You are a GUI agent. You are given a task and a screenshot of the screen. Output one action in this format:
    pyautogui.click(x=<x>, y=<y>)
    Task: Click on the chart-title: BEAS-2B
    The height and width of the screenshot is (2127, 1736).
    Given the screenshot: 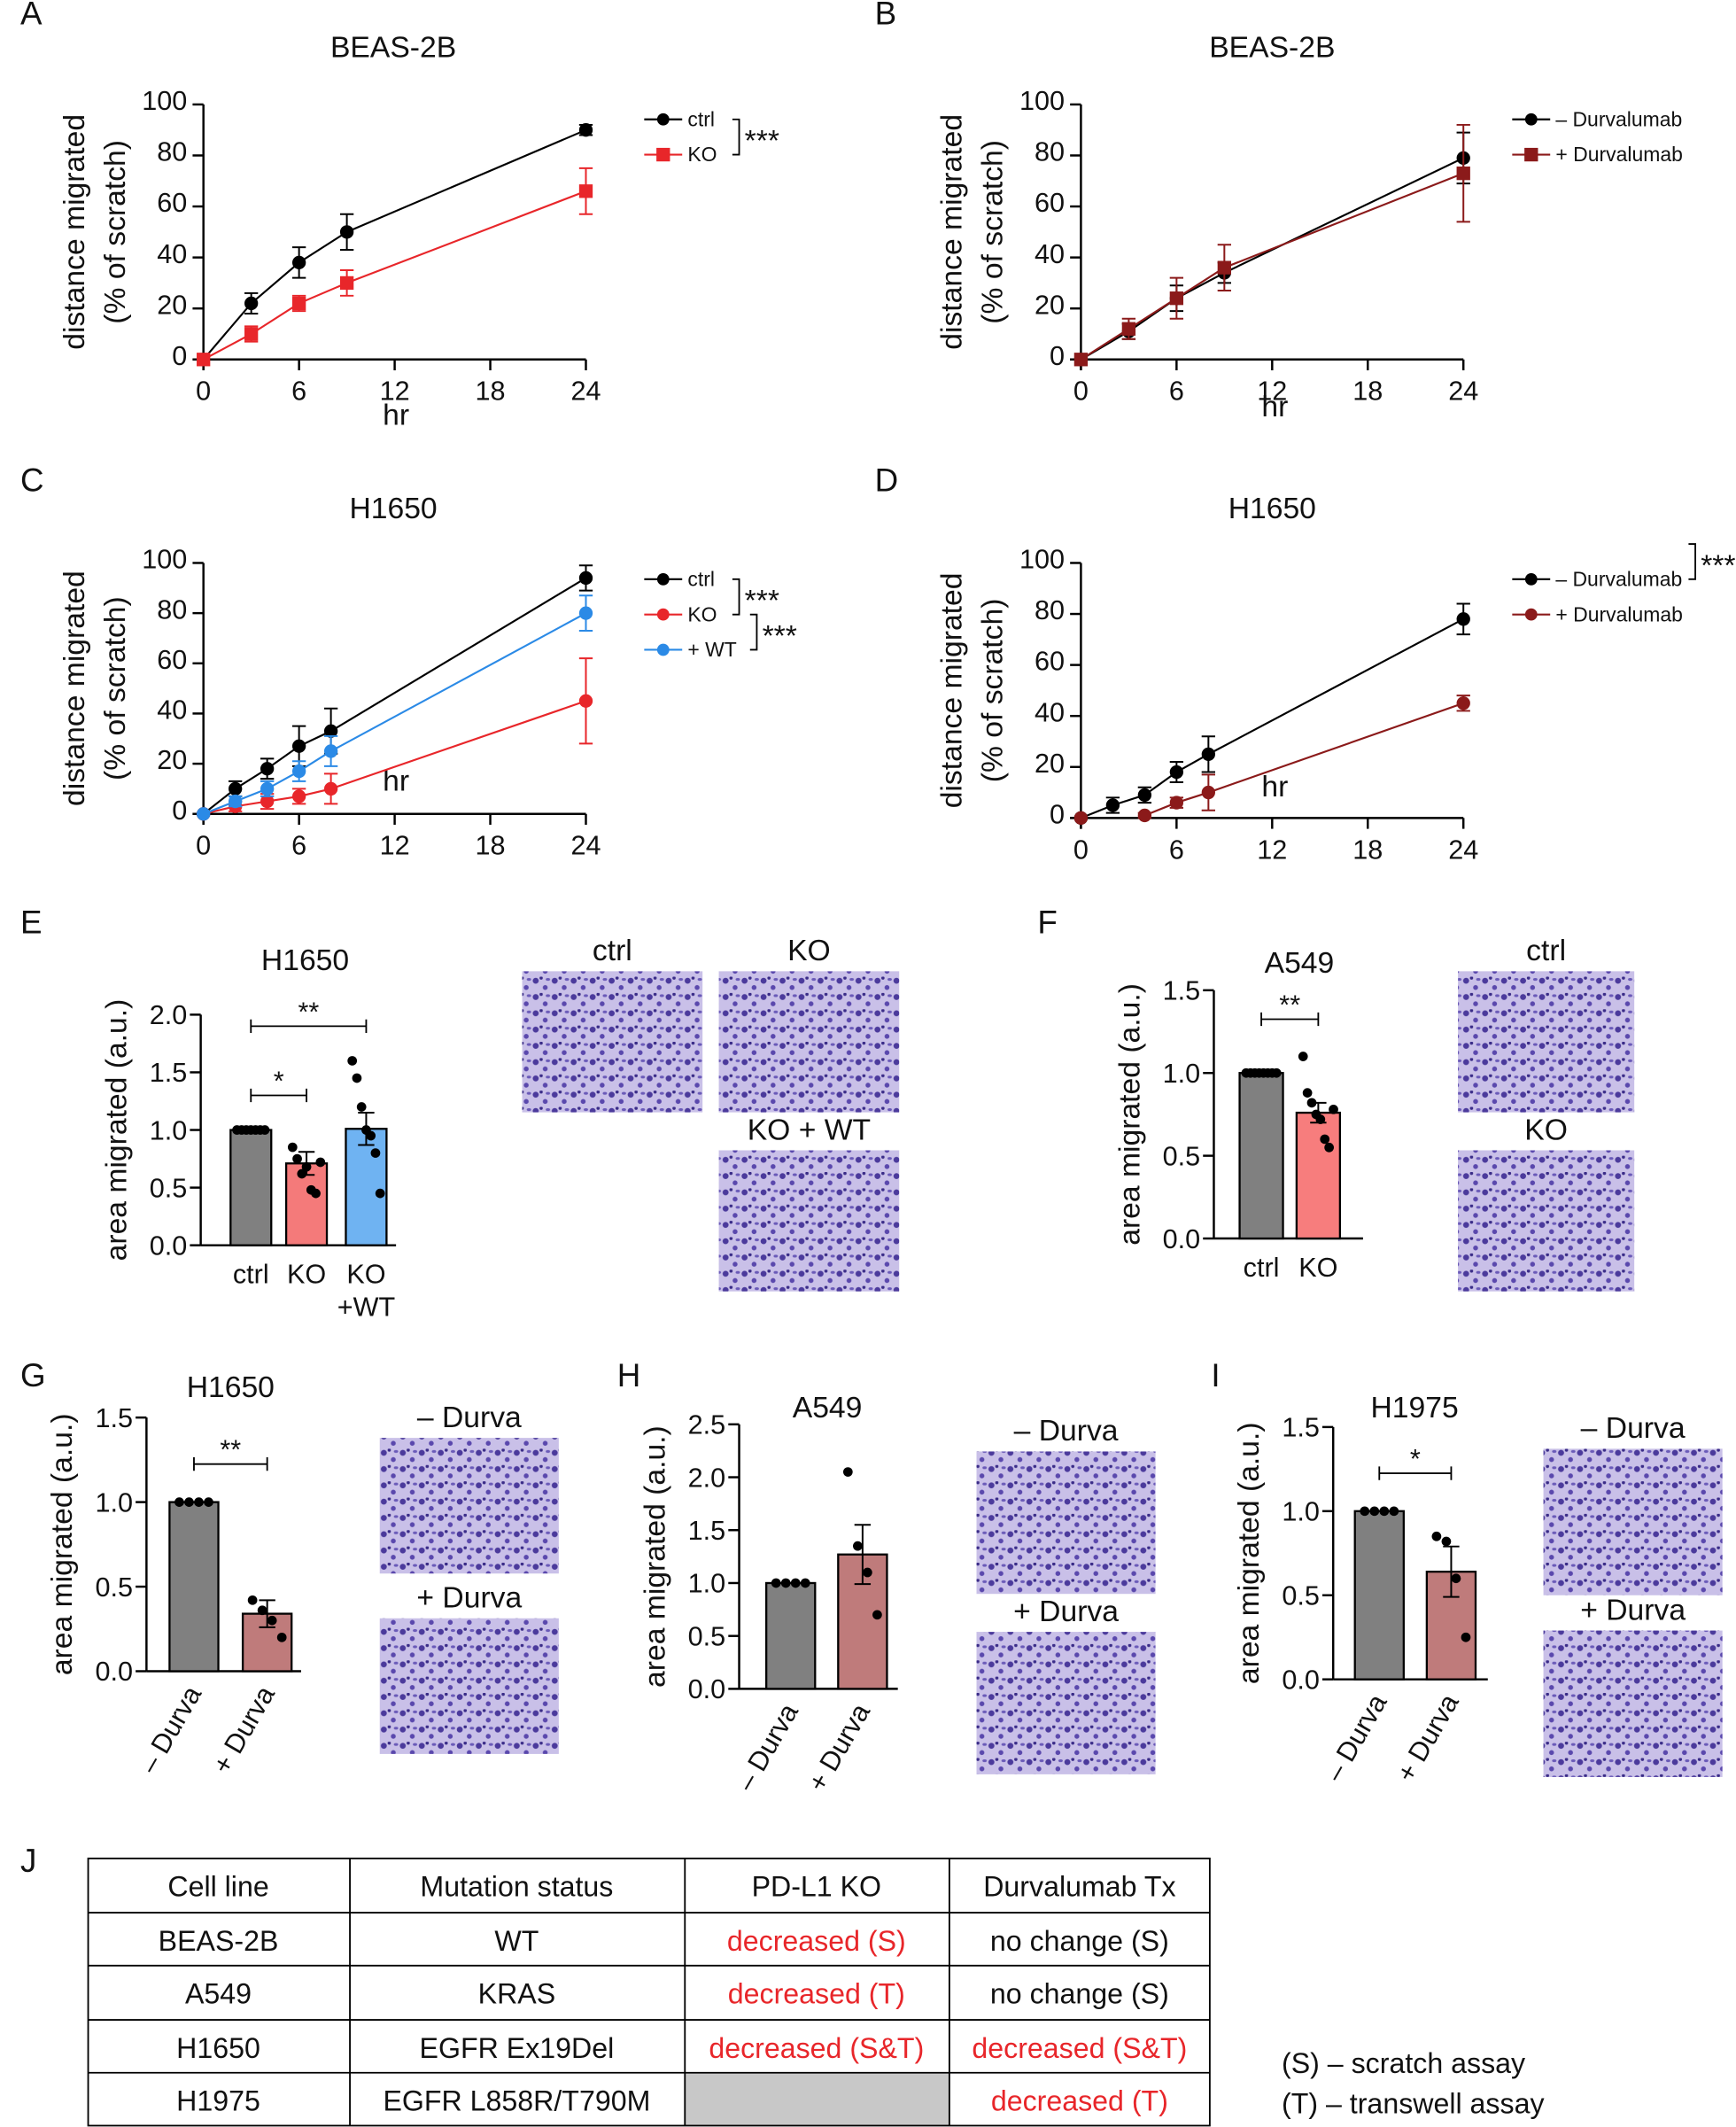 What is the action you would take?
    pyautogui.click(x=1272, y=47)
    